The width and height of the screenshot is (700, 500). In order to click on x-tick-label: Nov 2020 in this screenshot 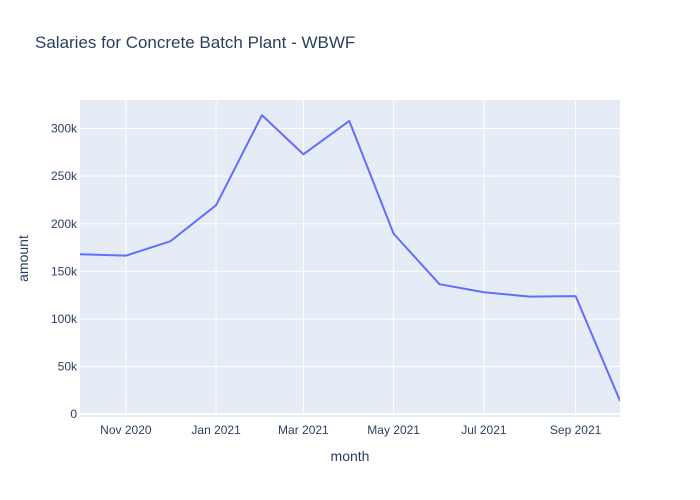, I will do `click(126, 430)`.